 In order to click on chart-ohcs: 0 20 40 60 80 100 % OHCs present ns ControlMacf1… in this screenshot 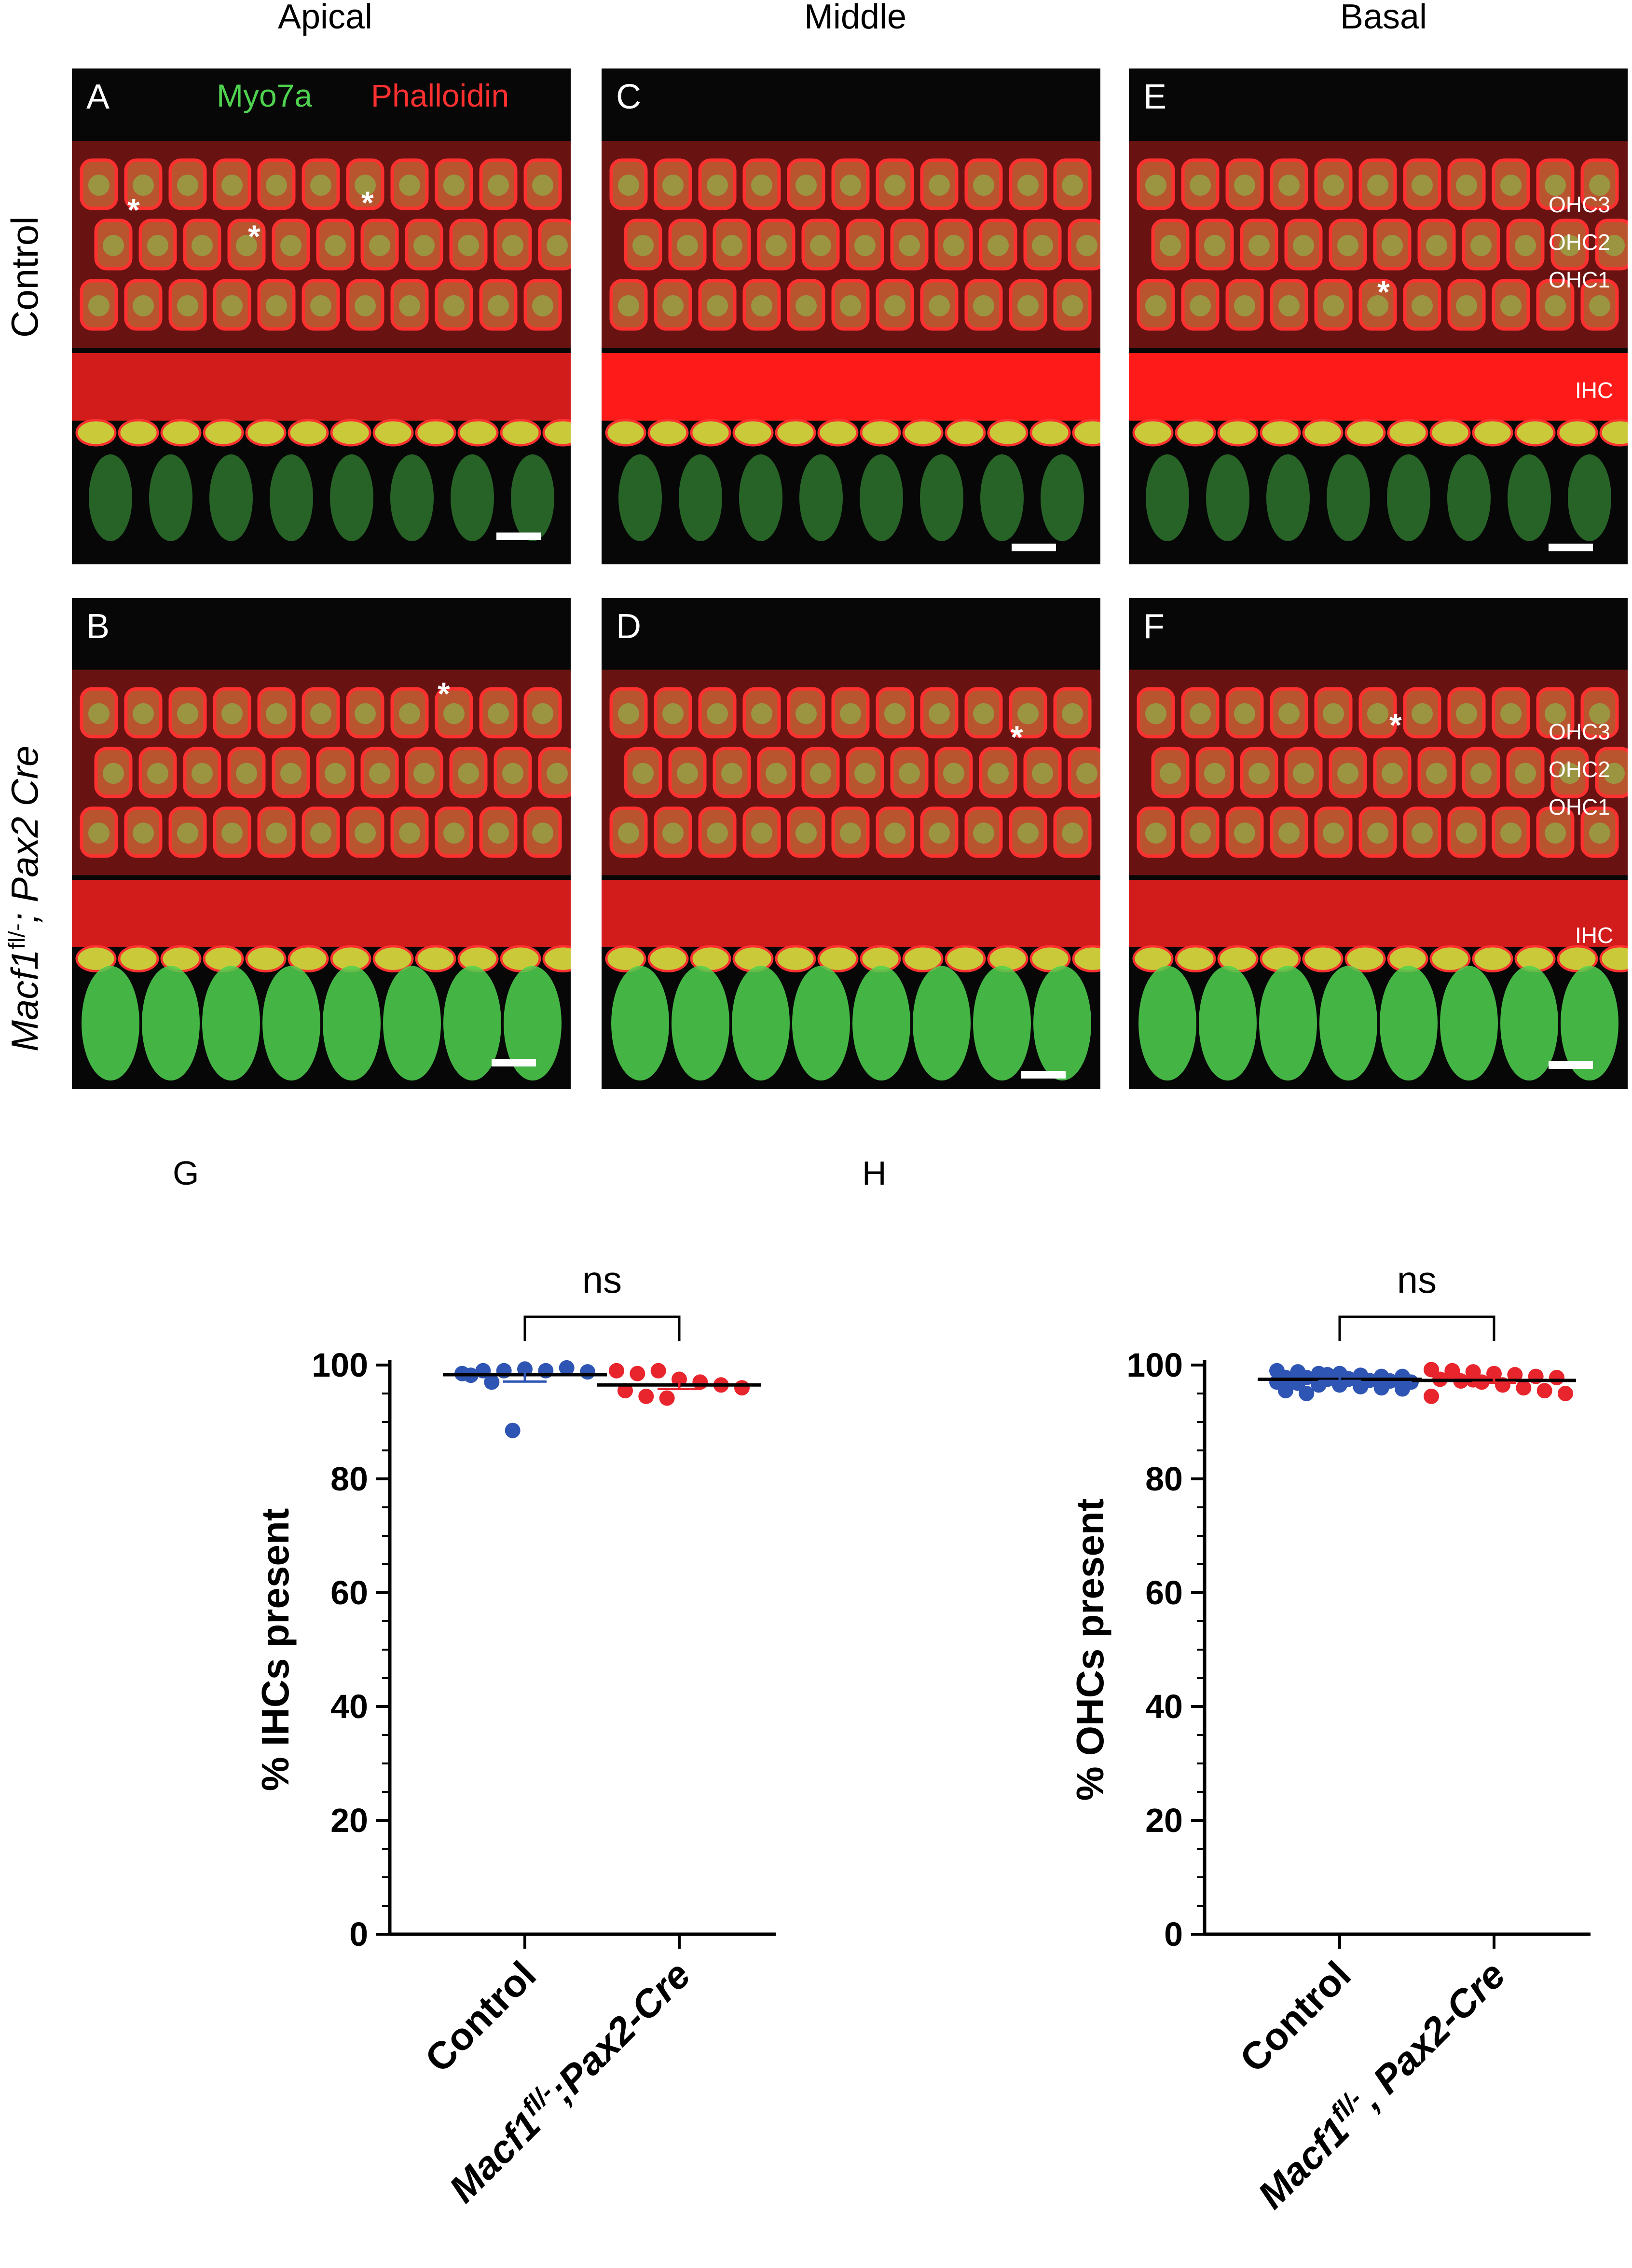, I will do `click(1330, 1738)`.